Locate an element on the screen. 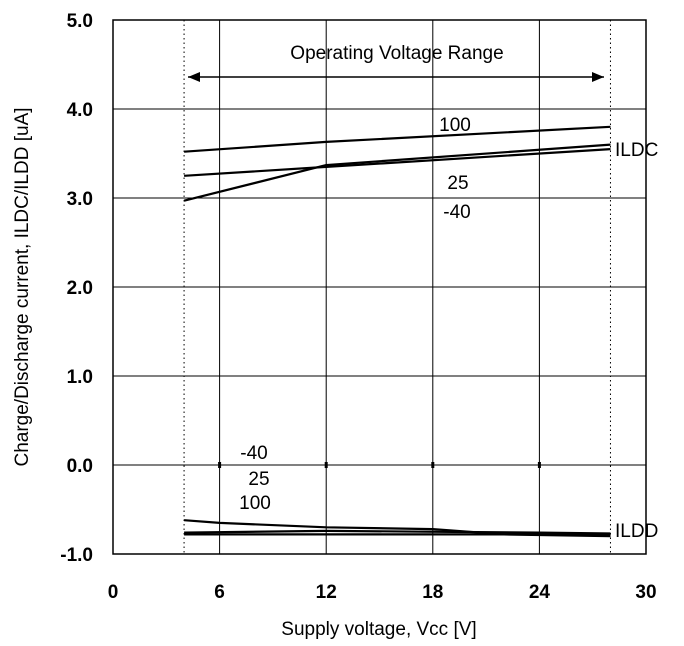 The width and height of the screenshot is (684, 646). x-tick-label: 30 is located at coordinates (645, 592).